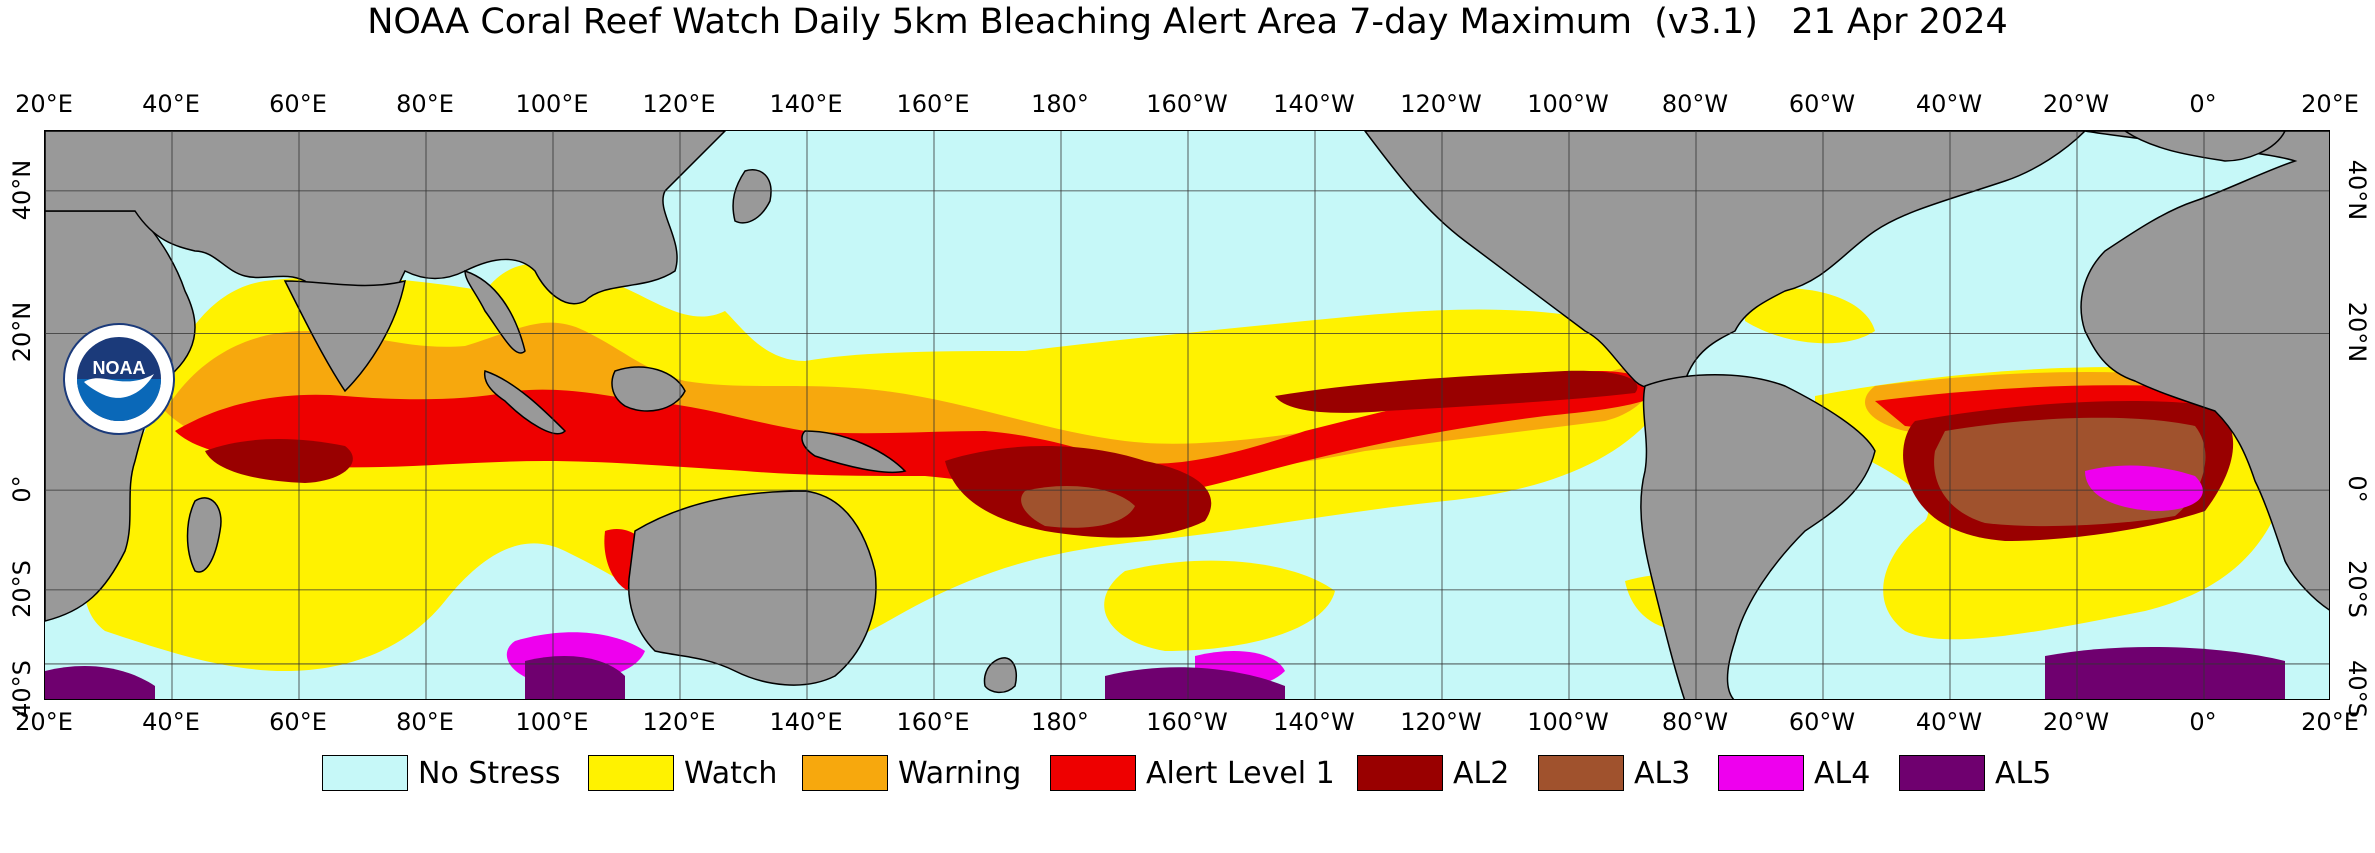 This screenshot has height=853, width=2375. I want to click on noaa-logo: NOAA, so click(119, 379).